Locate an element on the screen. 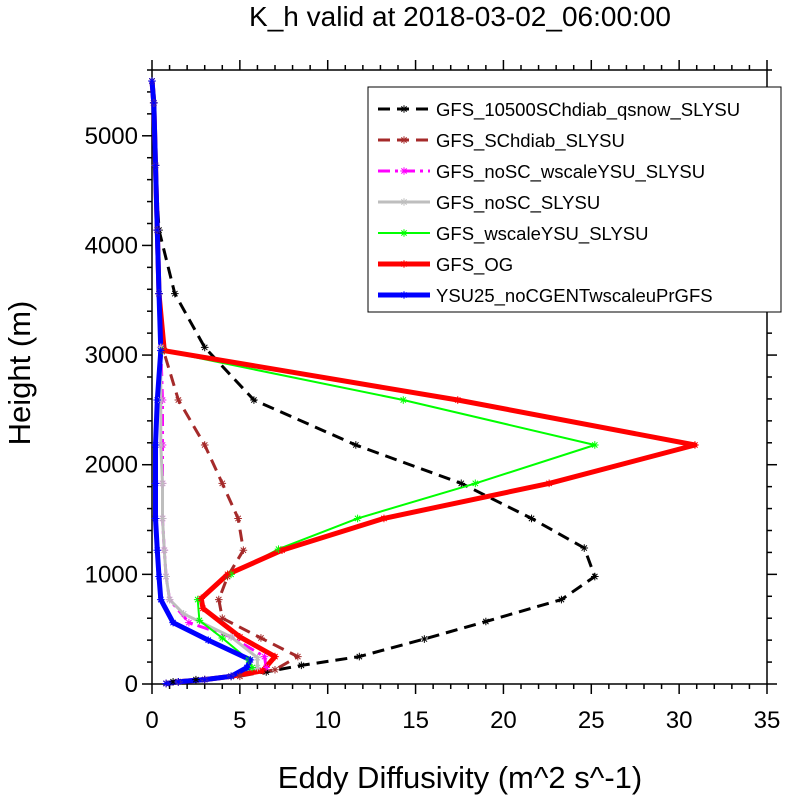 This screenshot has width=789, height=796. x-tick-label: 30 is located at coordinates (679, 720).